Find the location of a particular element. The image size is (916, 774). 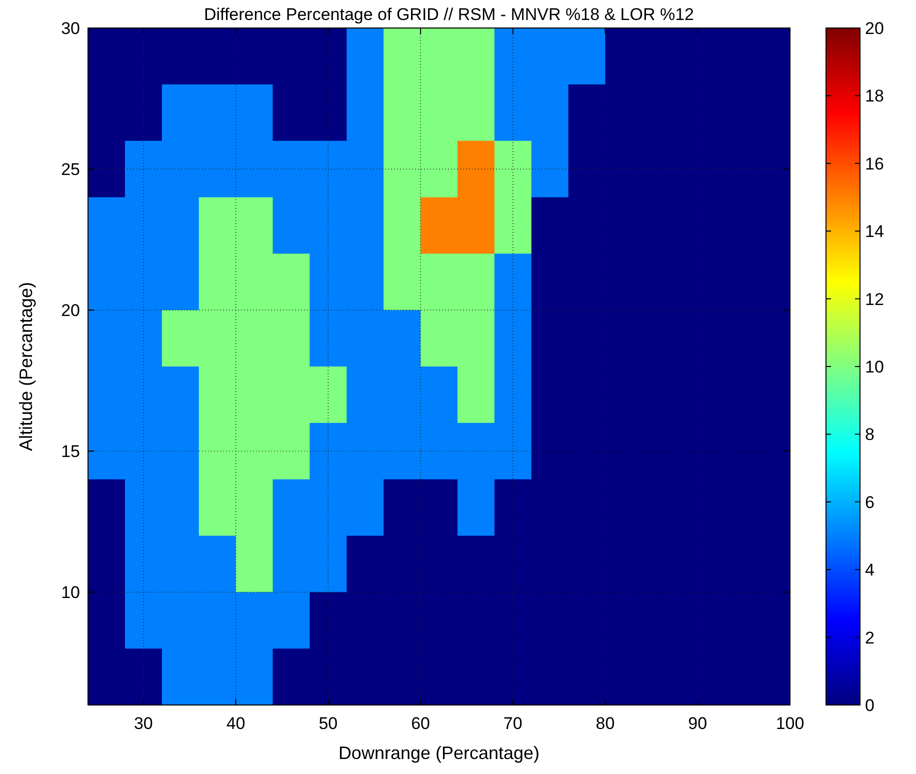

x-tick-label: 80 is located at coordinates (605, 723).